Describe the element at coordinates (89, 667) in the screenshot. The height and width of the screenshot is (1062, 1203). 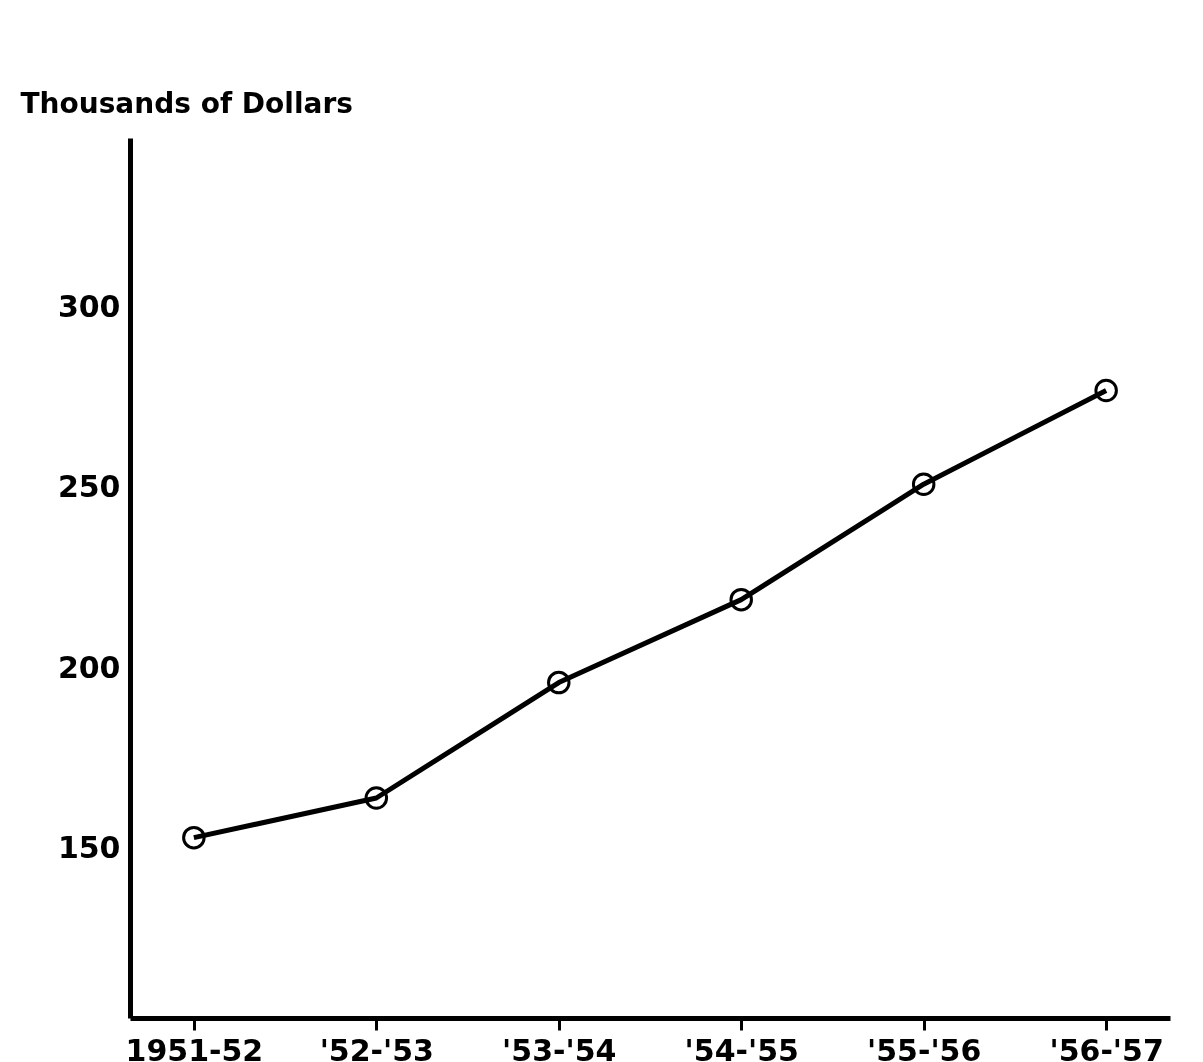
I see `y-tick-label: 200` at that location.